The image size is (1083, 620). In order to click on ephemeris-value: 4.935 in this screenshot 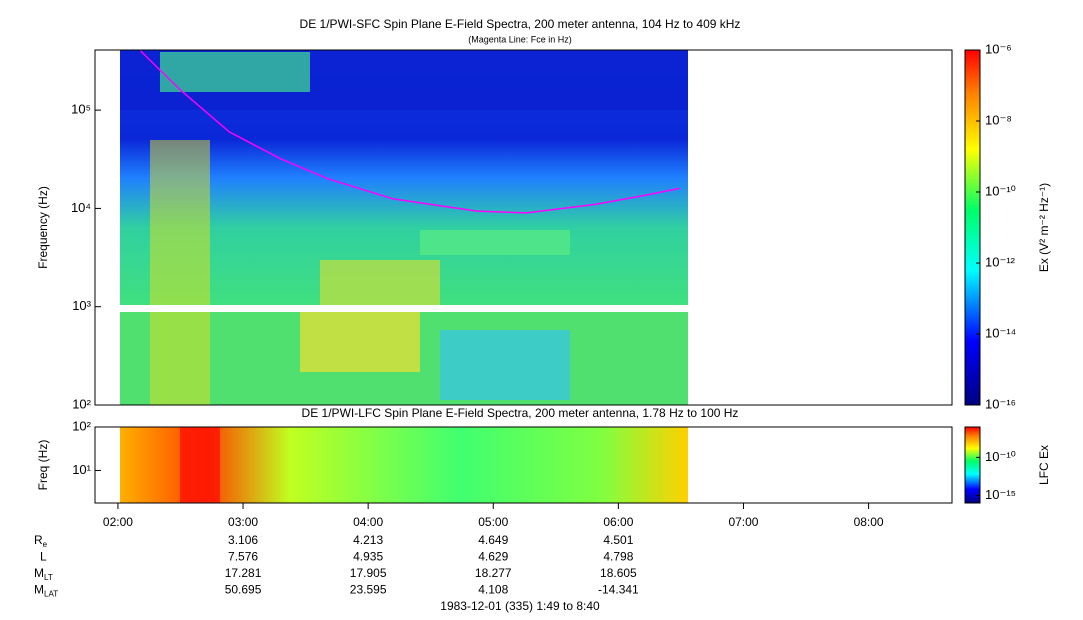, I will do `click(368, 557)`.